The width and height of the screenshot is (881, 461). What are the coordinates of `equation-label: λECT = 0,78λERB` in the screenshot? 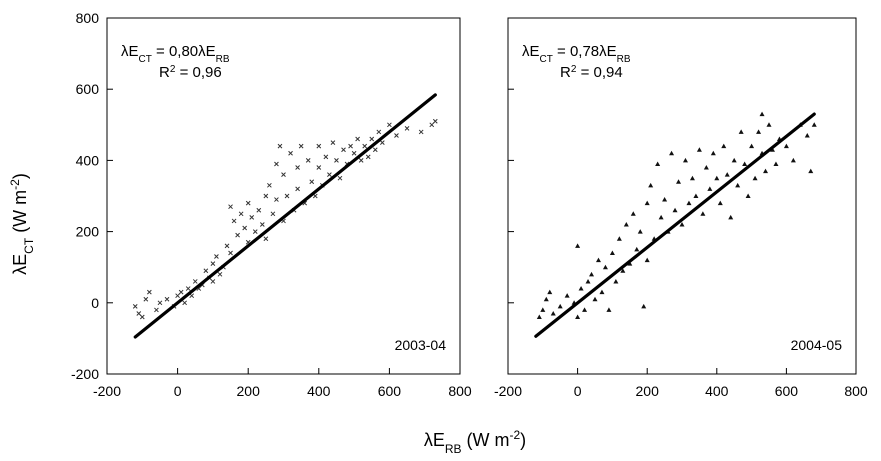 It's located at (576, 54).